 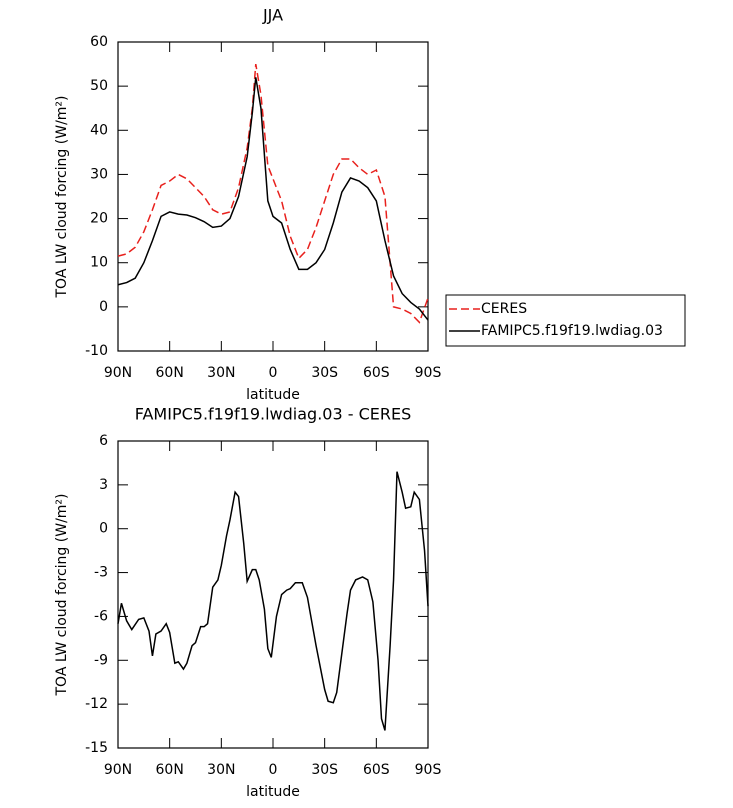 What do you see at coordinates (101, 616) in the screenshot?
I see `y-tick-label: -6` at bounding box center [101, 616].